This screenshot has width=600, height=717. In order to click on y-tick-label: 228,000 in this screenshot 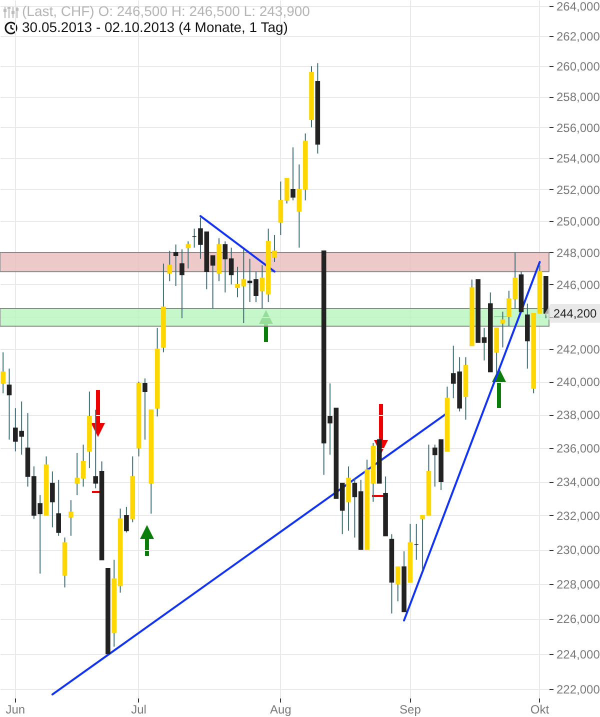, I will do `click(578, 584)`.